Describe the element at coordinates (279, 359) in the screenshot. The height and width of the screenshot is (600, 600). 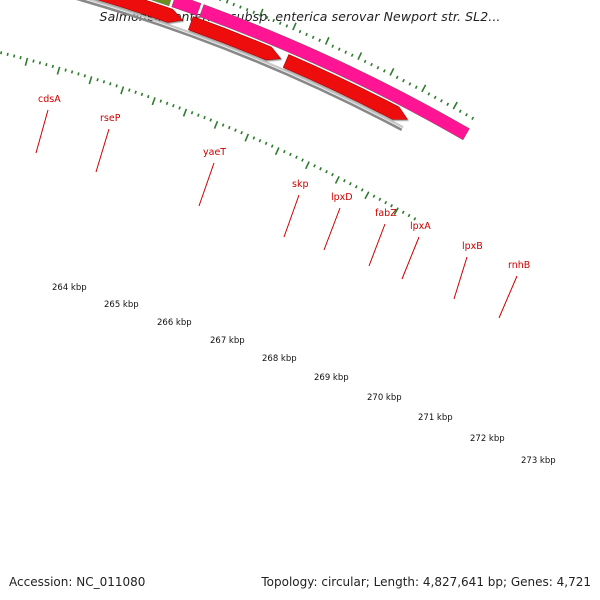
I see `scale-label: 268 kbp` at that location.